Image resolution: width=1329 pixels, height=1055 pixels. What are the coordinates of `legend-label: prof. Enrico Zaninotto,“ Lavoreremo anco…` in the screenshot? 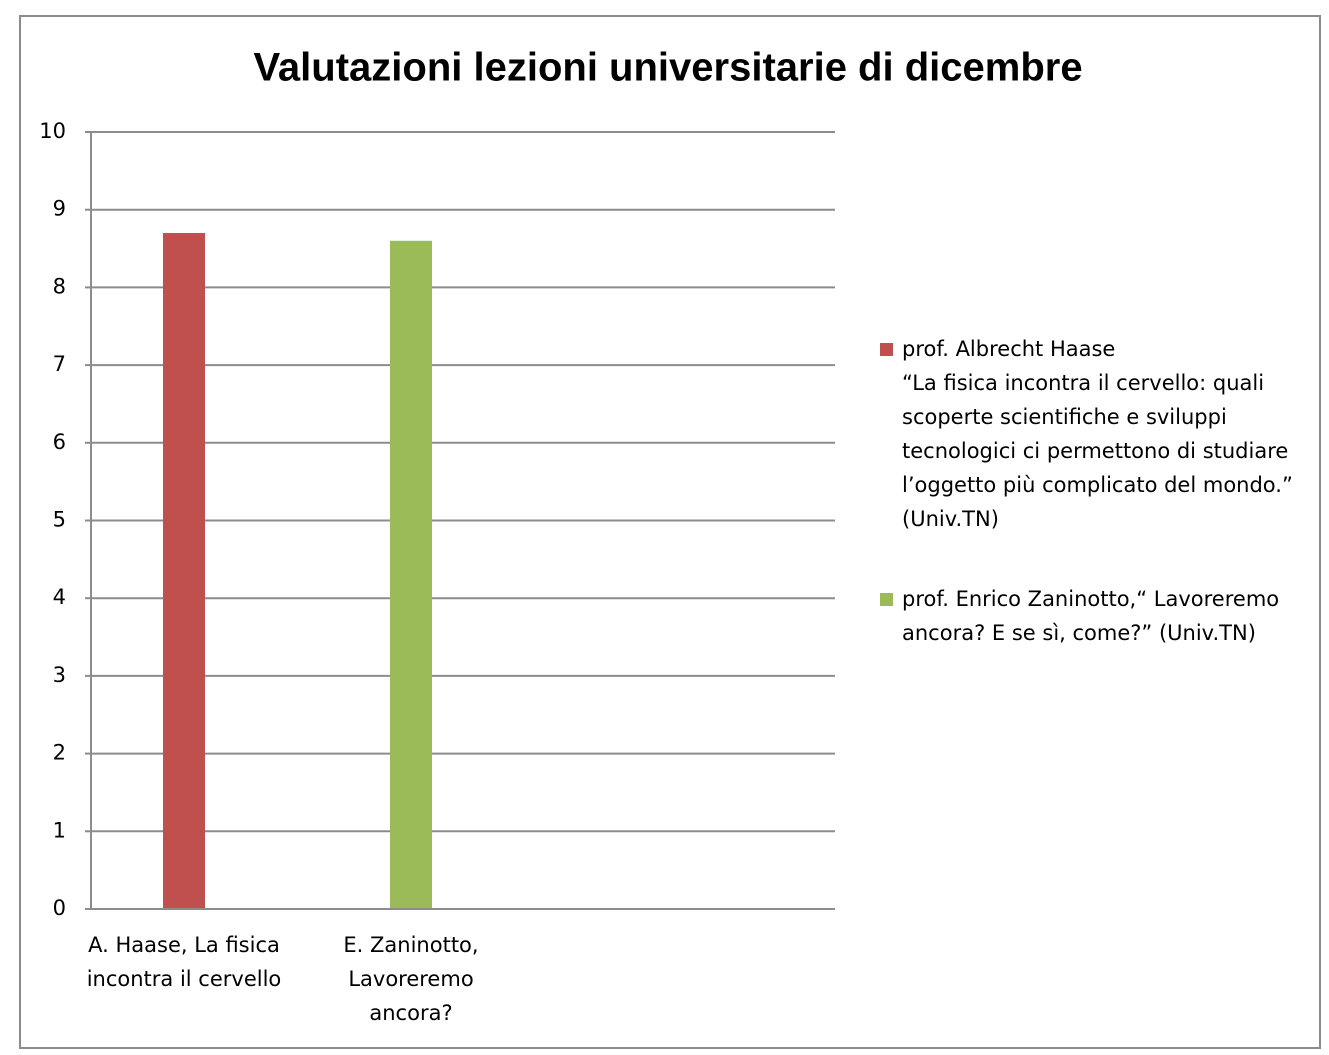 It's located at (1091, 616).